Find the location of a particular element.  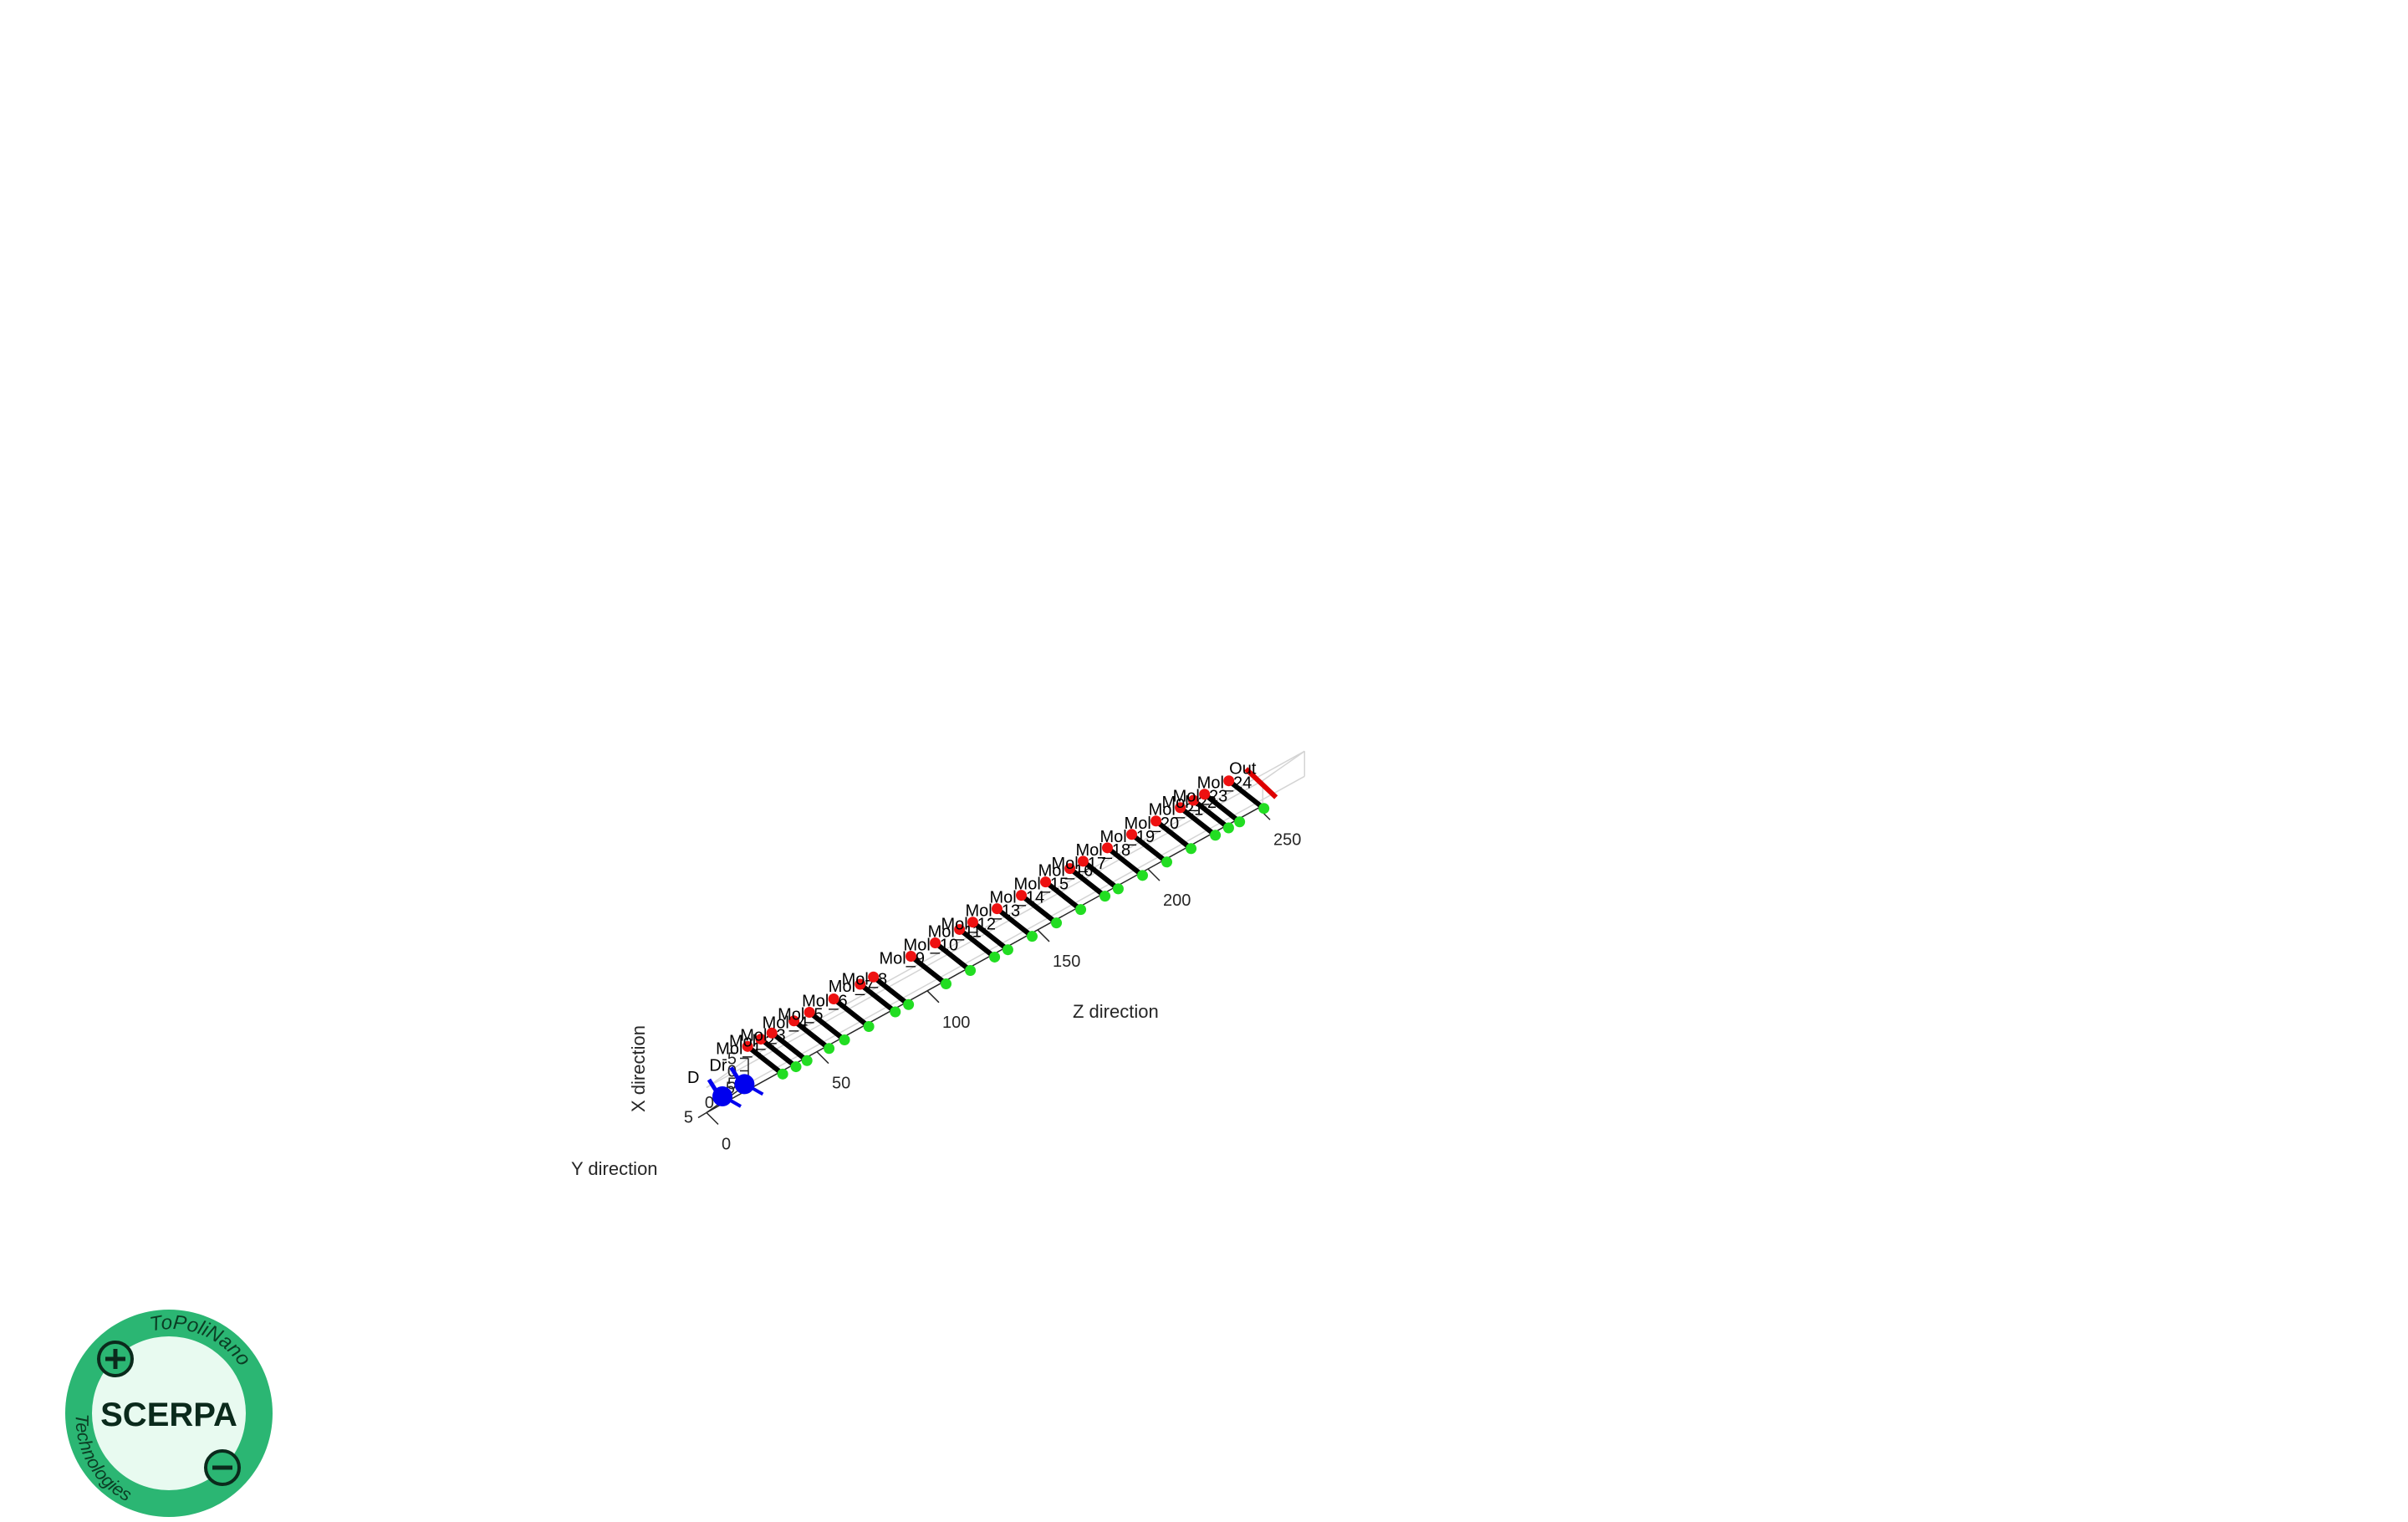

molecule-label: Mol_4 is located at coordinates (785, 1023).